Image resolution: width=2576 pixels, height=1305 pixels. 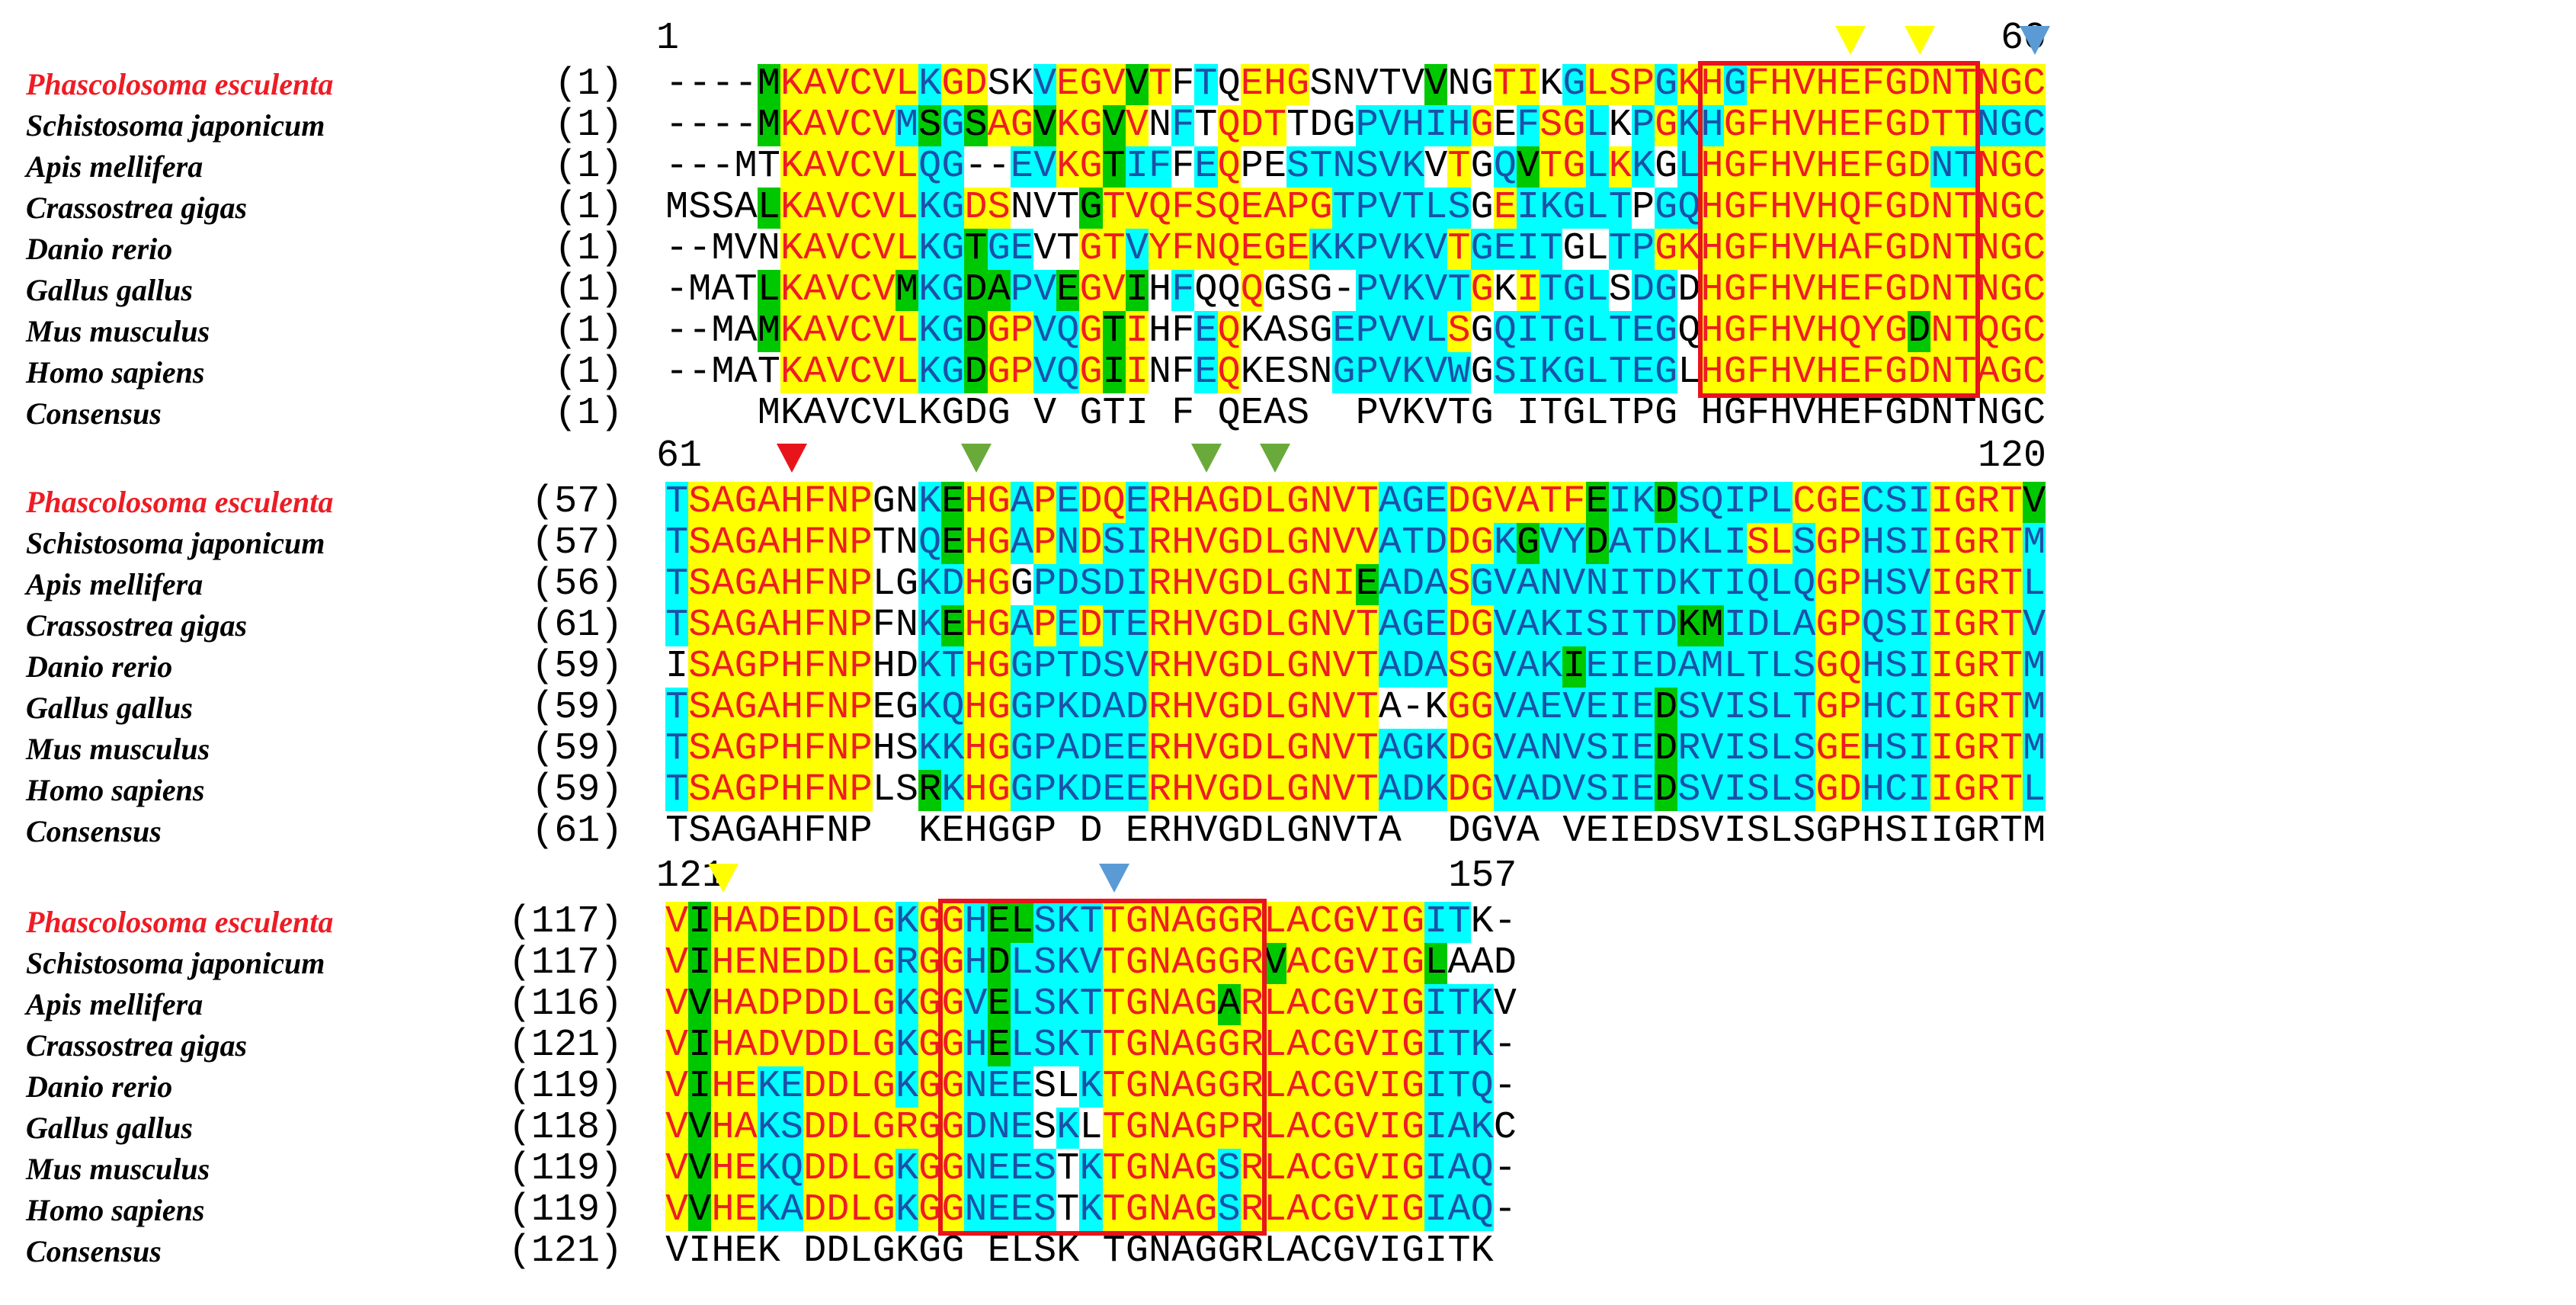 What do you see at coordinates (115, 166) in the screenshot?
I see `species-label: Apis mellifera` at bounding box center [115, 166].